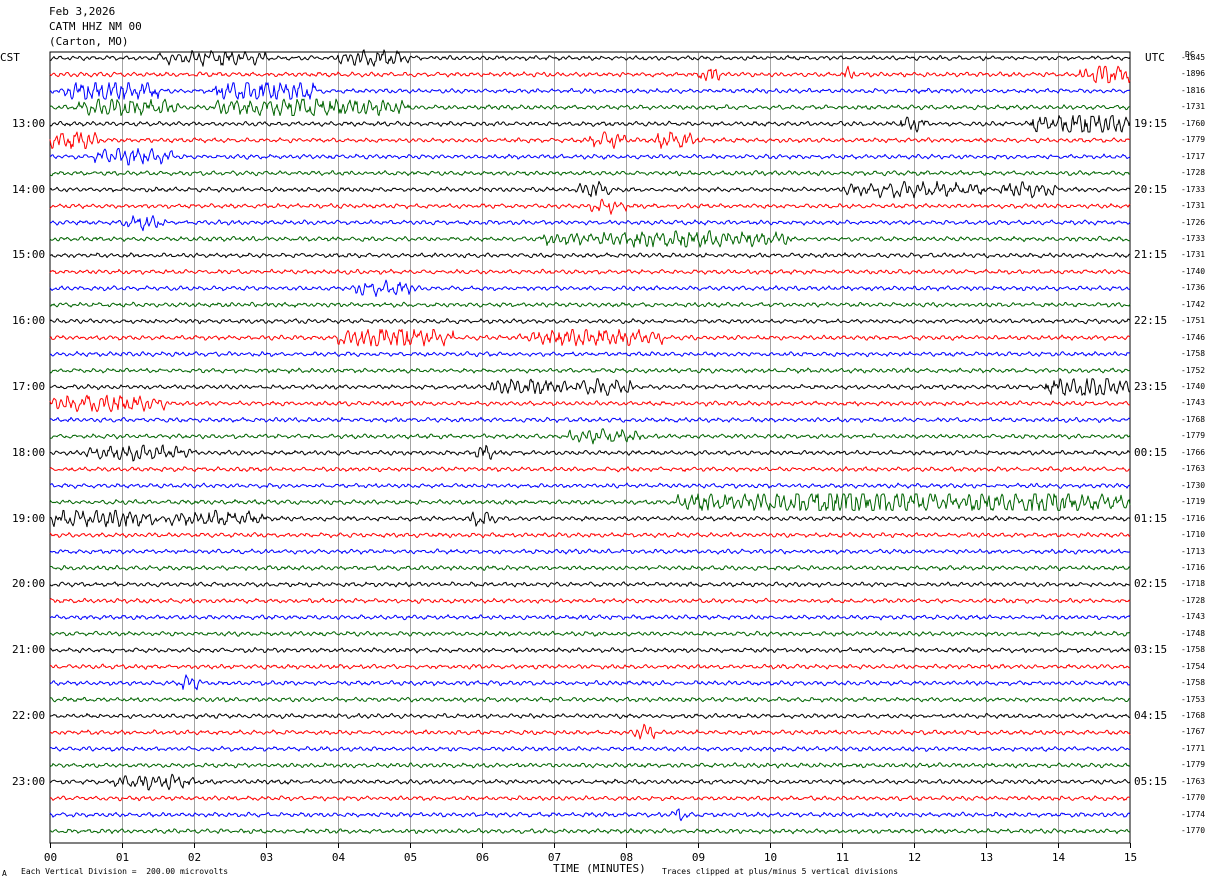 This screenshot has height=886, width=1210. What do you see at coordinates (10, 57) in the screenshot?
I see `left-zone-label: CST` at bounding box center [10, 57].